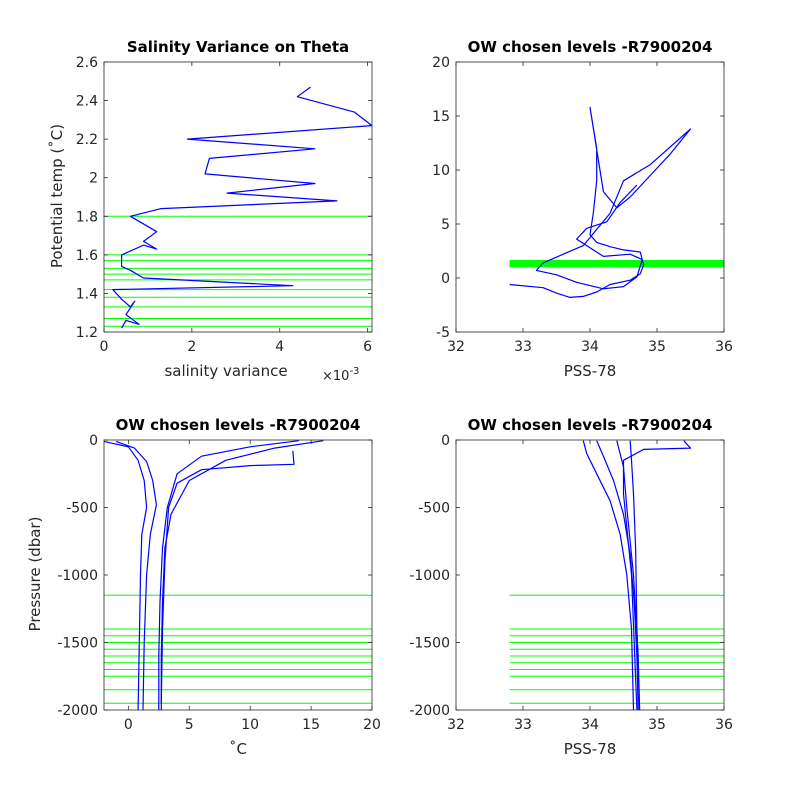  Describe the element at coordinates (87, 333) in the screenshot. I see `y-tick-label: 1.2` at that location.